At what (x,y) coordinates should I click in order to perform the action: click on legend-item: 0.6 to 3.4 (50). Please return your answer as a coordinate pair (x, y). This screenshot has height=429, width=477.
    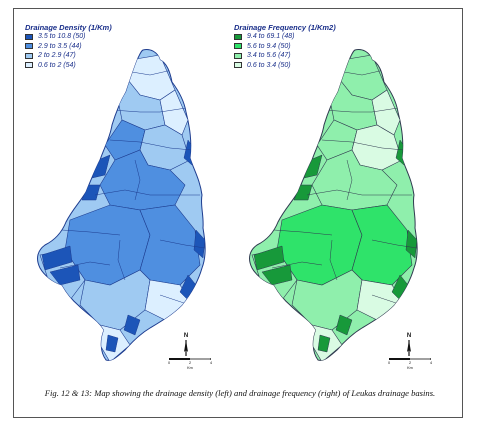
    Looking at the image, I should click on (285, 66).